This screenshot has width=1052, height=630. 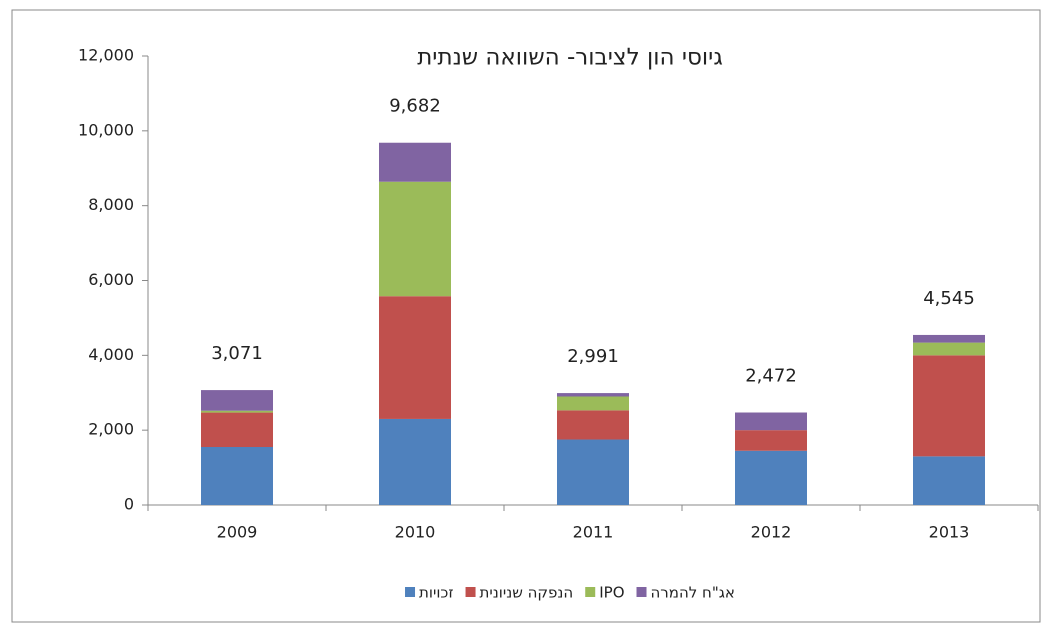 What do you see at coordinates (693, 593) in the screenshot?
I see `legend-label: אג"ח להמרה` at bounding box center [693, 593].